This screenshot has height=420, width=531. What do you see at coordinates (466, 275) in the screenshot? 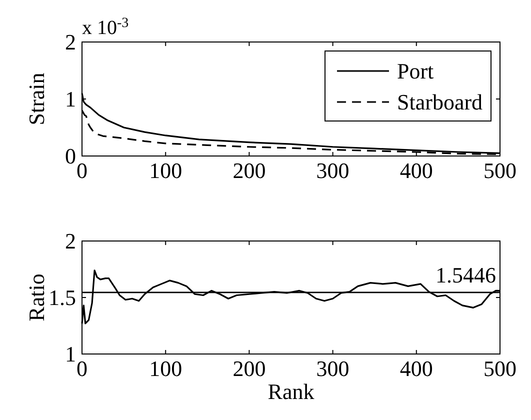
I see `ref-line-label: 1.5446` at bounding box center [466, 275].